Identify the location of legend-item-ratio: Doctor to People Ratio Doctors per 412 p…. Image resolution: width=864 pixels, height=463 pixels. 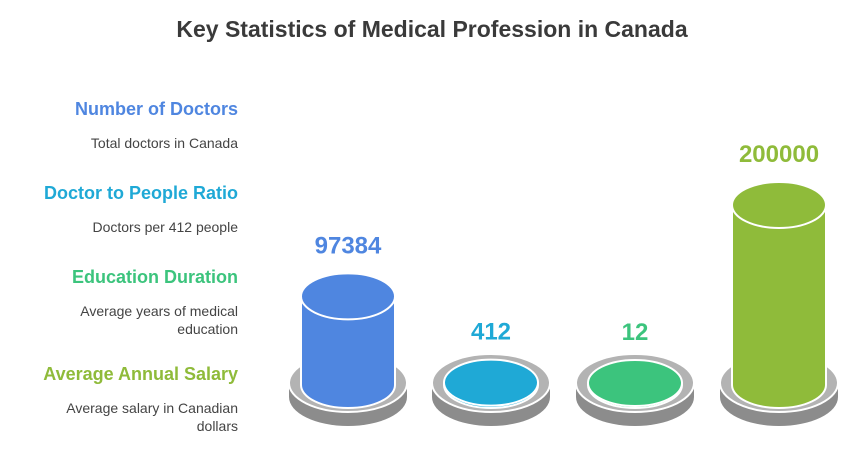
(119, 209).